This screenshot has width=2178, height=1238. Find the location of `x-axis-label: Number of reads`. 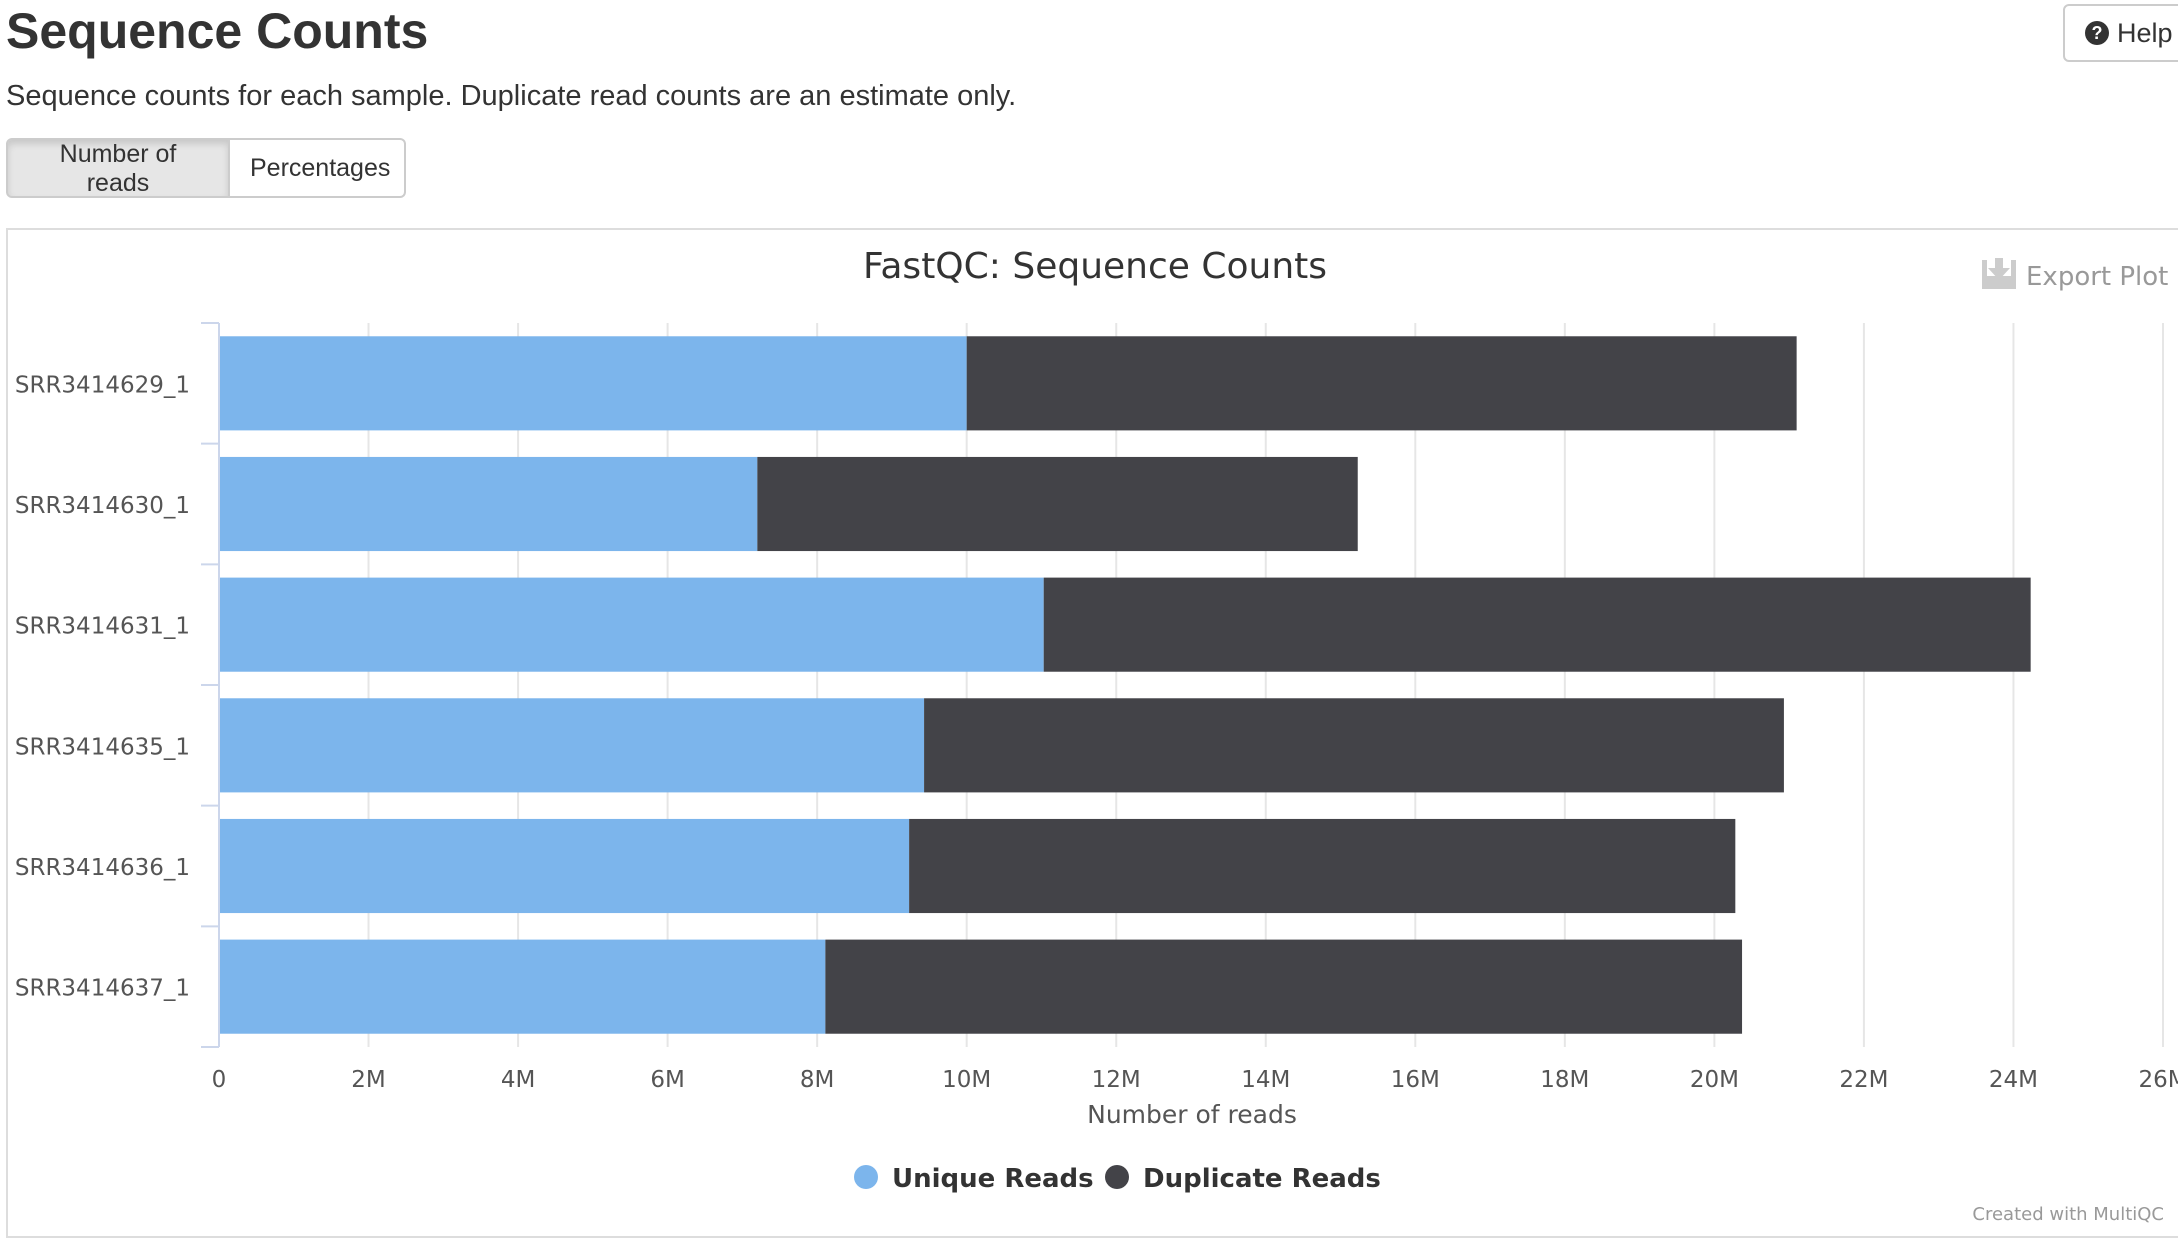

x-axis-label: Number of reads is located at coordinates (1192, 1114).